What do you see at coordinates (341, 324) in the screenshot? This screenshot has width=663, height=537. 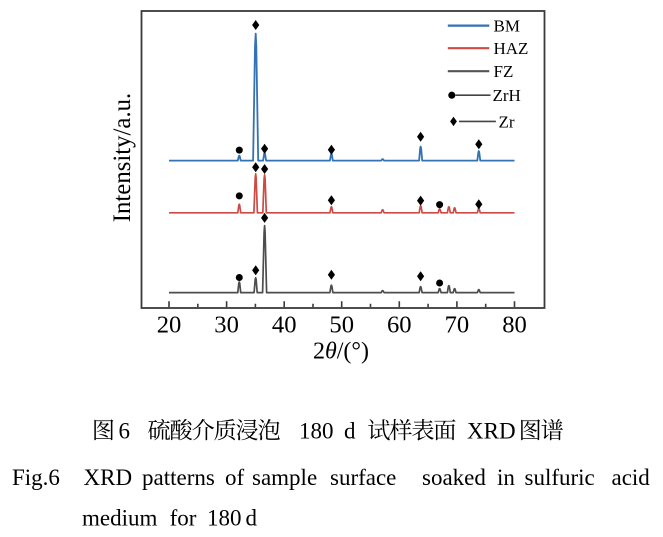 I see `svg-text: 50` at bounding box center [341, 324].